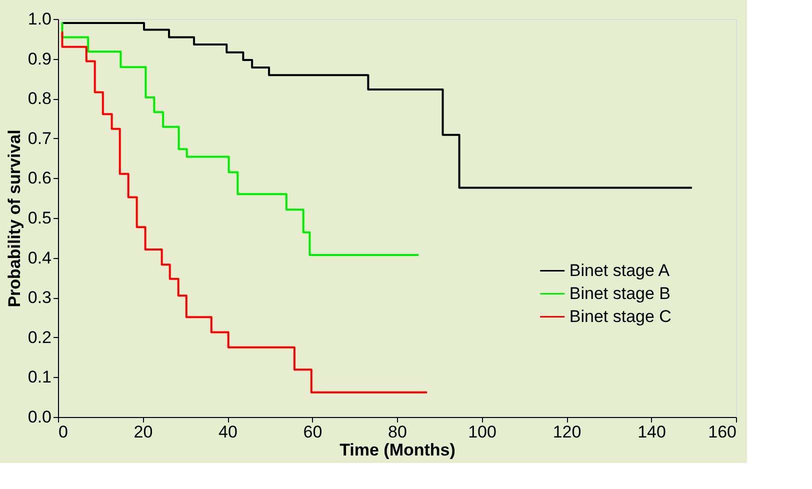 This screenshot has width=812, height=489. What do you see at coordinates (398, 450) in the screenshot?
I see `x-axis-title: Time (Months)` at bounding box center [398, 450].